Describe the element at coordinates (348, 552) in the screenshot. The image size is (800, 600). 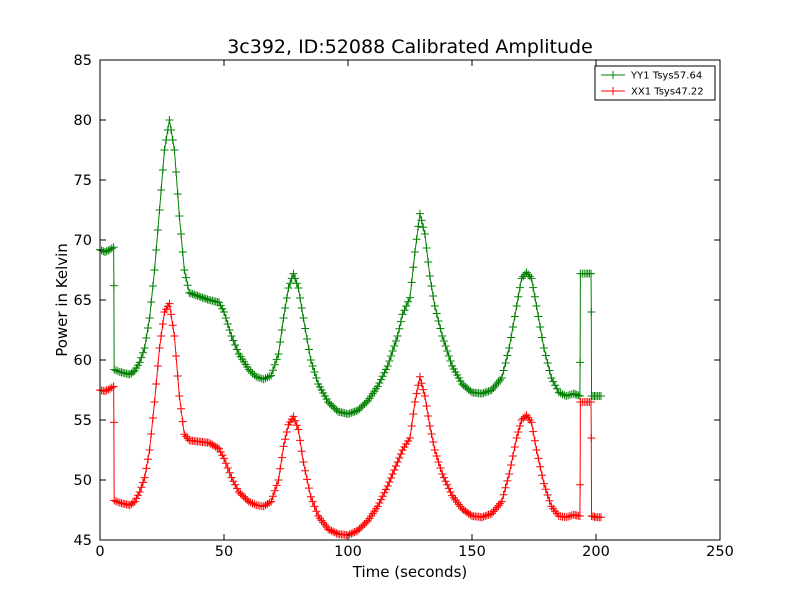
I see `x-tick-label-2: 100` at that location.